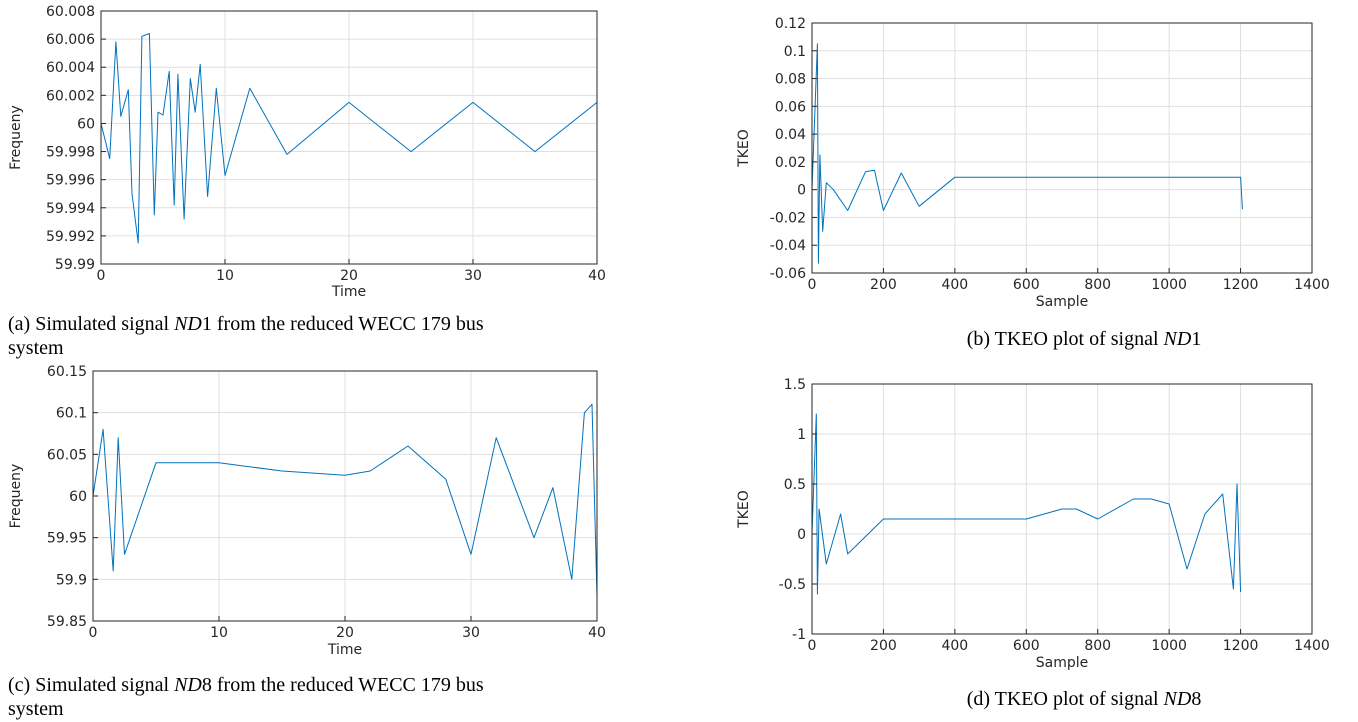 The width and height of the screenshot is (1358, 722). I want to click on y-tick-label: 0.5, so click(795, 485).